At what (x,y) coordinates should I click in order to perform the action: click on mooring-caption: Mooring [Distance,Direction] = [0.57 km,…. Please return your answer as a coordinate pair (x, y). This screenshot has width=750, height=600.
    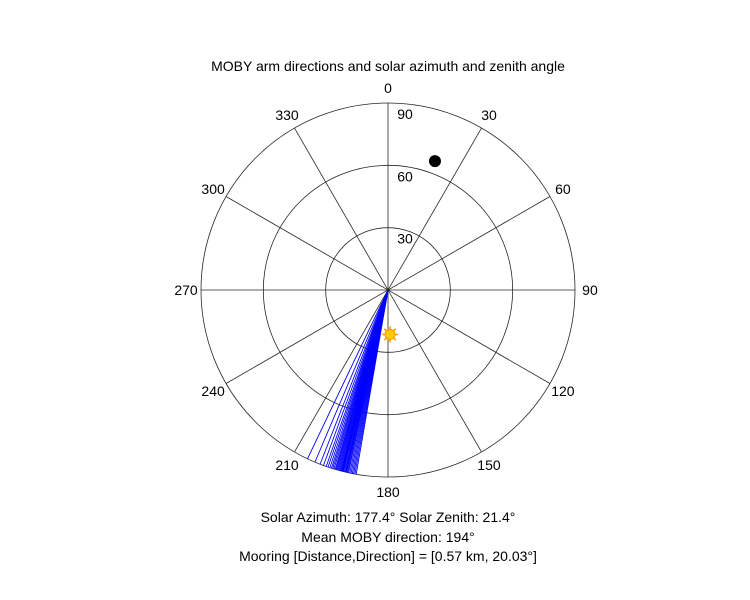
    Looking at the image, I should click on (388, 556).